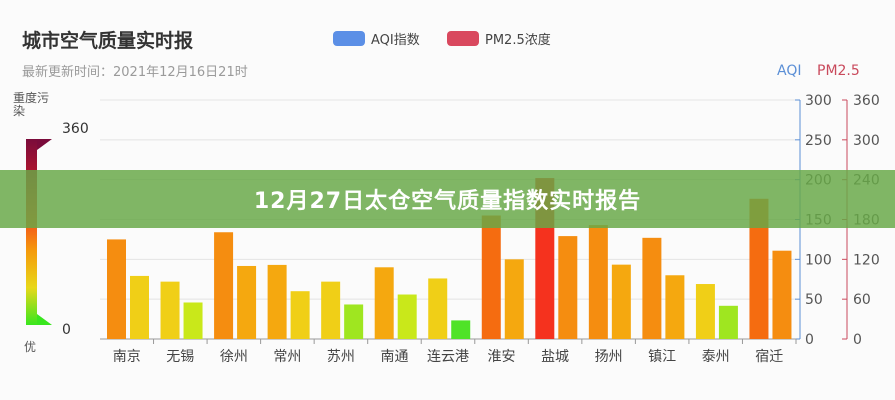 The height and width of the screenshot is (400, 895). Describe the element at coordinates (502, 357) in the screenshot. I see `x-tick-label-7: 淮安` at that location.